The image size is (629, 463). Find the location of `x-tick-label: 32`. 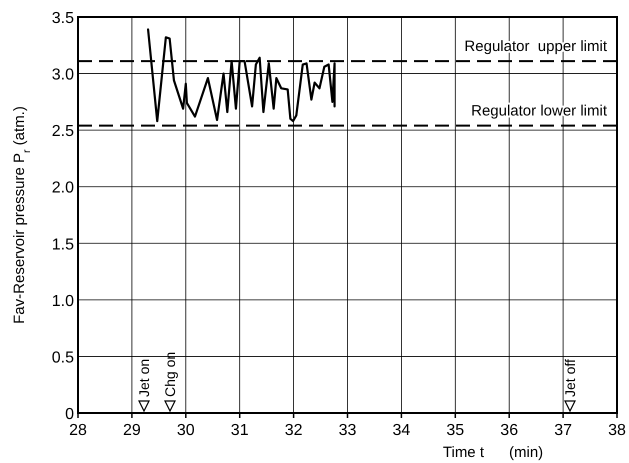

x-tick-label: 32 is located at coordinates (293, 430).